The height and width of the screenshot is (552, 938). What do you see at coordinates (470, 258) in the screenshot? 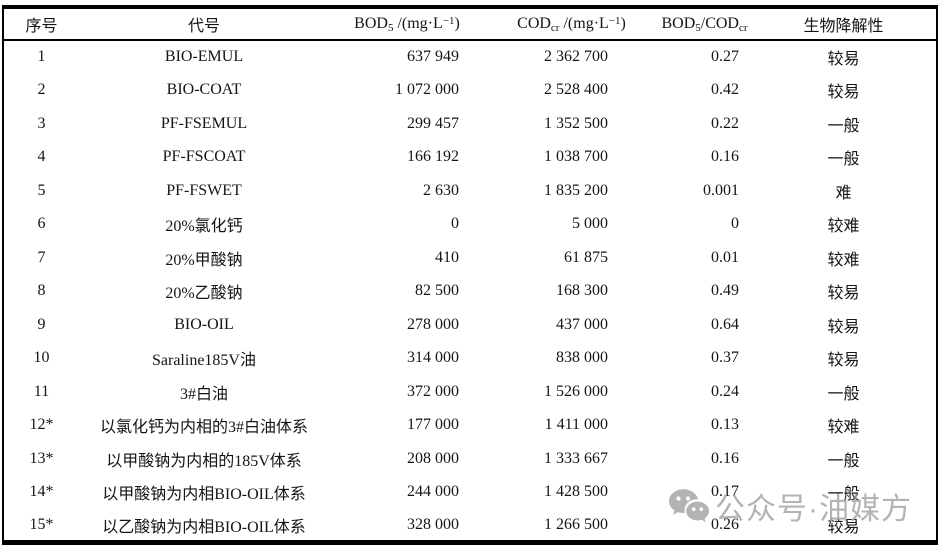
I see `table-row: 7 20%甲酸钠 410 61 875 0.01 较难` at bounding box center [470, 258].